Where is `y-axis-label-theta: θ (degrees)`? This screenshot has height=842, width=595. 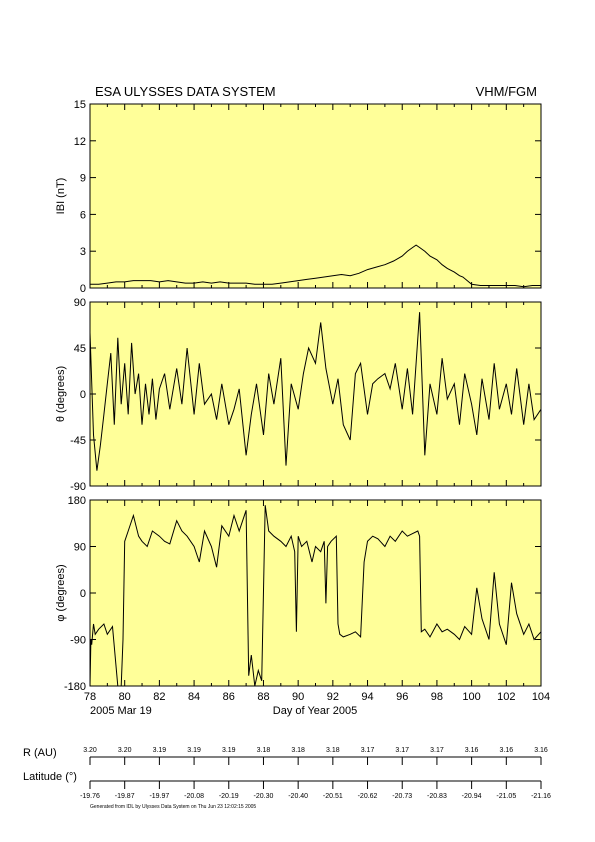
y-axis-label-theta: θ (degrees) is located at coordinates (61, 394).